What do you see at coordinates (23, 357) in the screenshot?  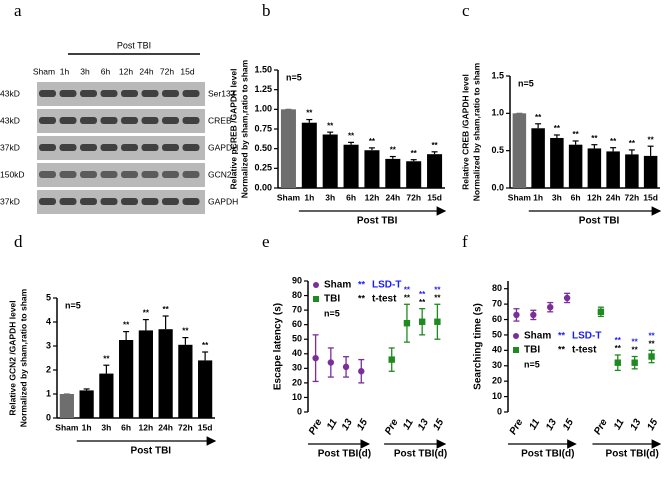 I see `y-axis-label: Normalized by sham,ratio to sham` at bounding box center [23, 357].